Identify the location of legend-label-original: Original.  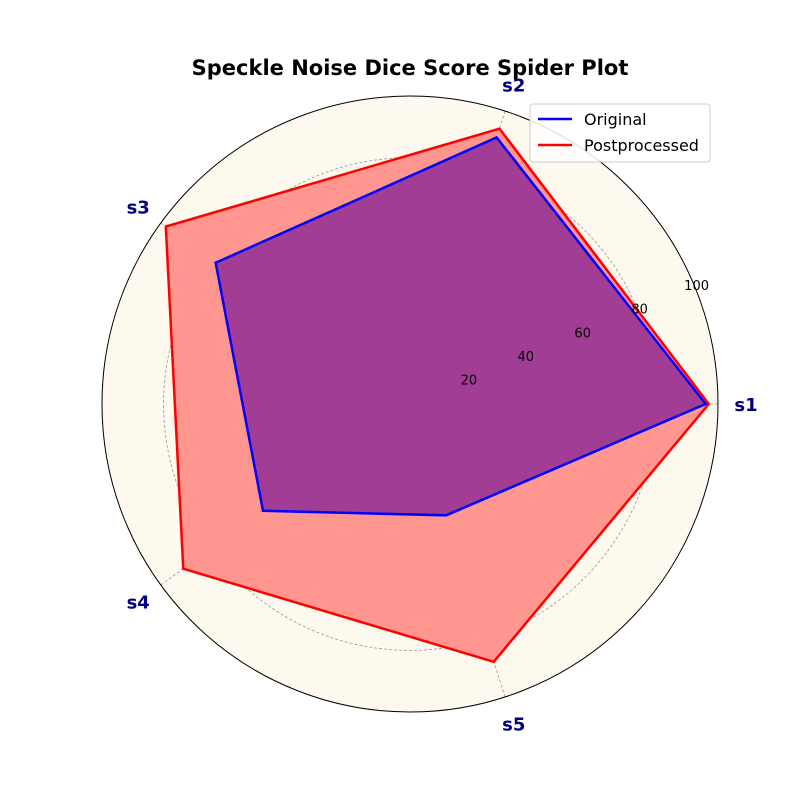
(615, 119).